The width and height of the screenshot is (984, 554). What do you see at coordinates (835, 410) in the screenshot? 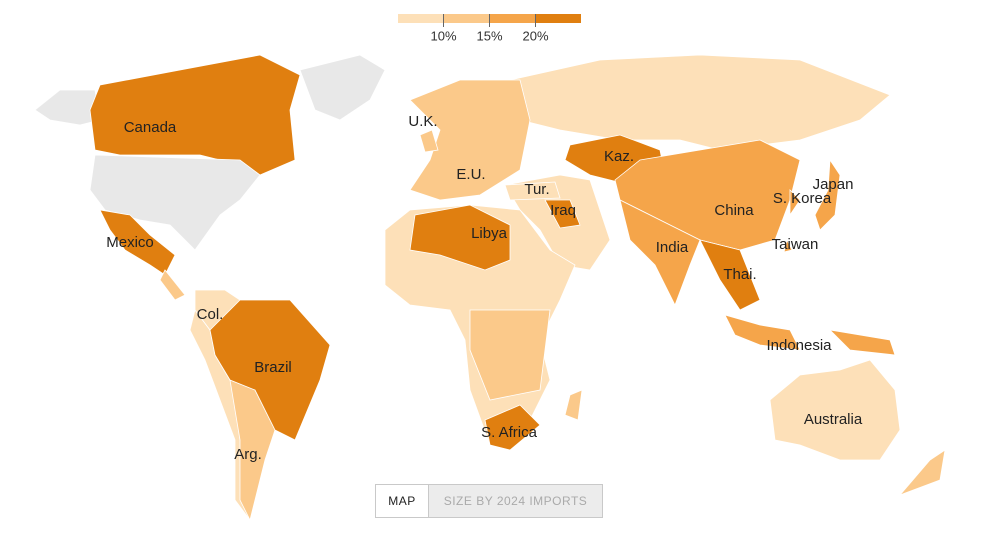
I see `australia` at bounding box center [835, 410].